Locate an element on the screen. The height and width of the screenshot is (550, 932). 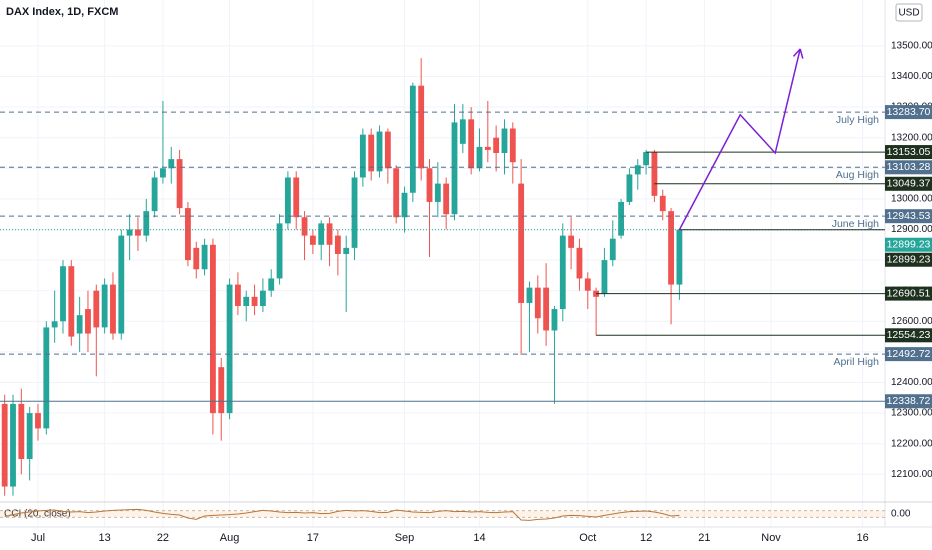
y-tick-label: 12600.00 is located at coordinates (911, 321).